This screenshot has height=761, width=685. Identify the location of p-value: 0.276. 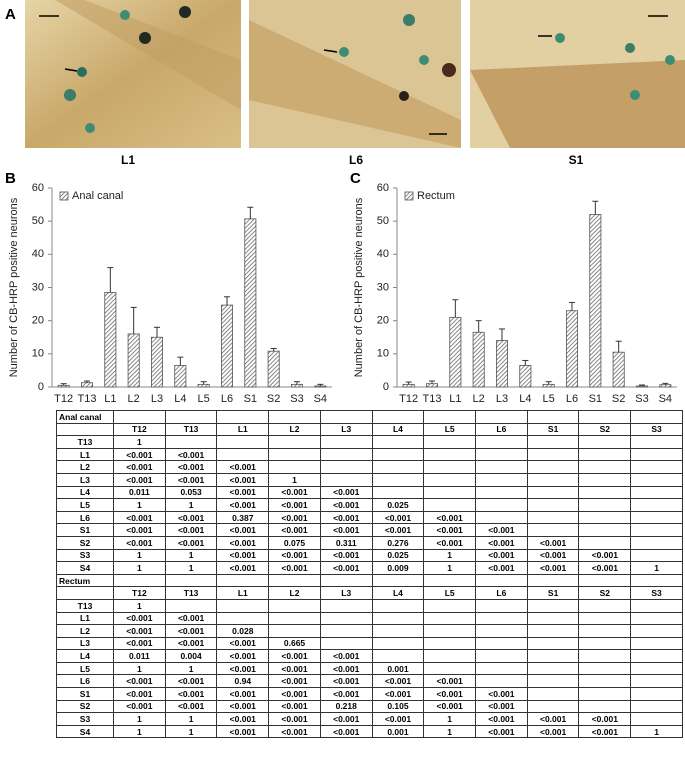
(398, 542).